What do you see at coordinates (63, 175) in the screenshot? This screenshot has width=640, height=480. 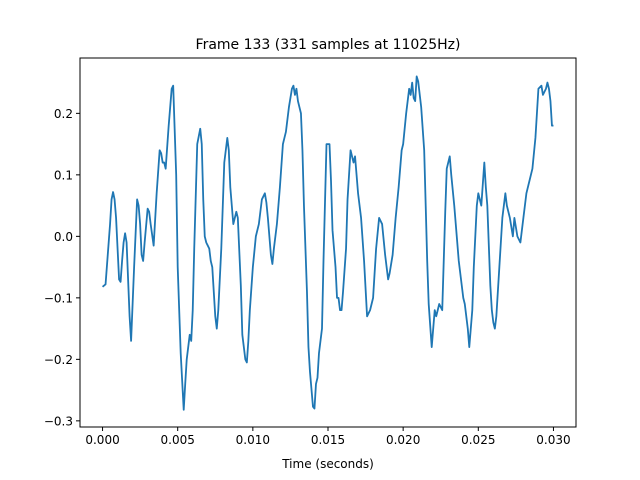 I see `y-tick-label: 0.1` at bounding box center [63, 175].